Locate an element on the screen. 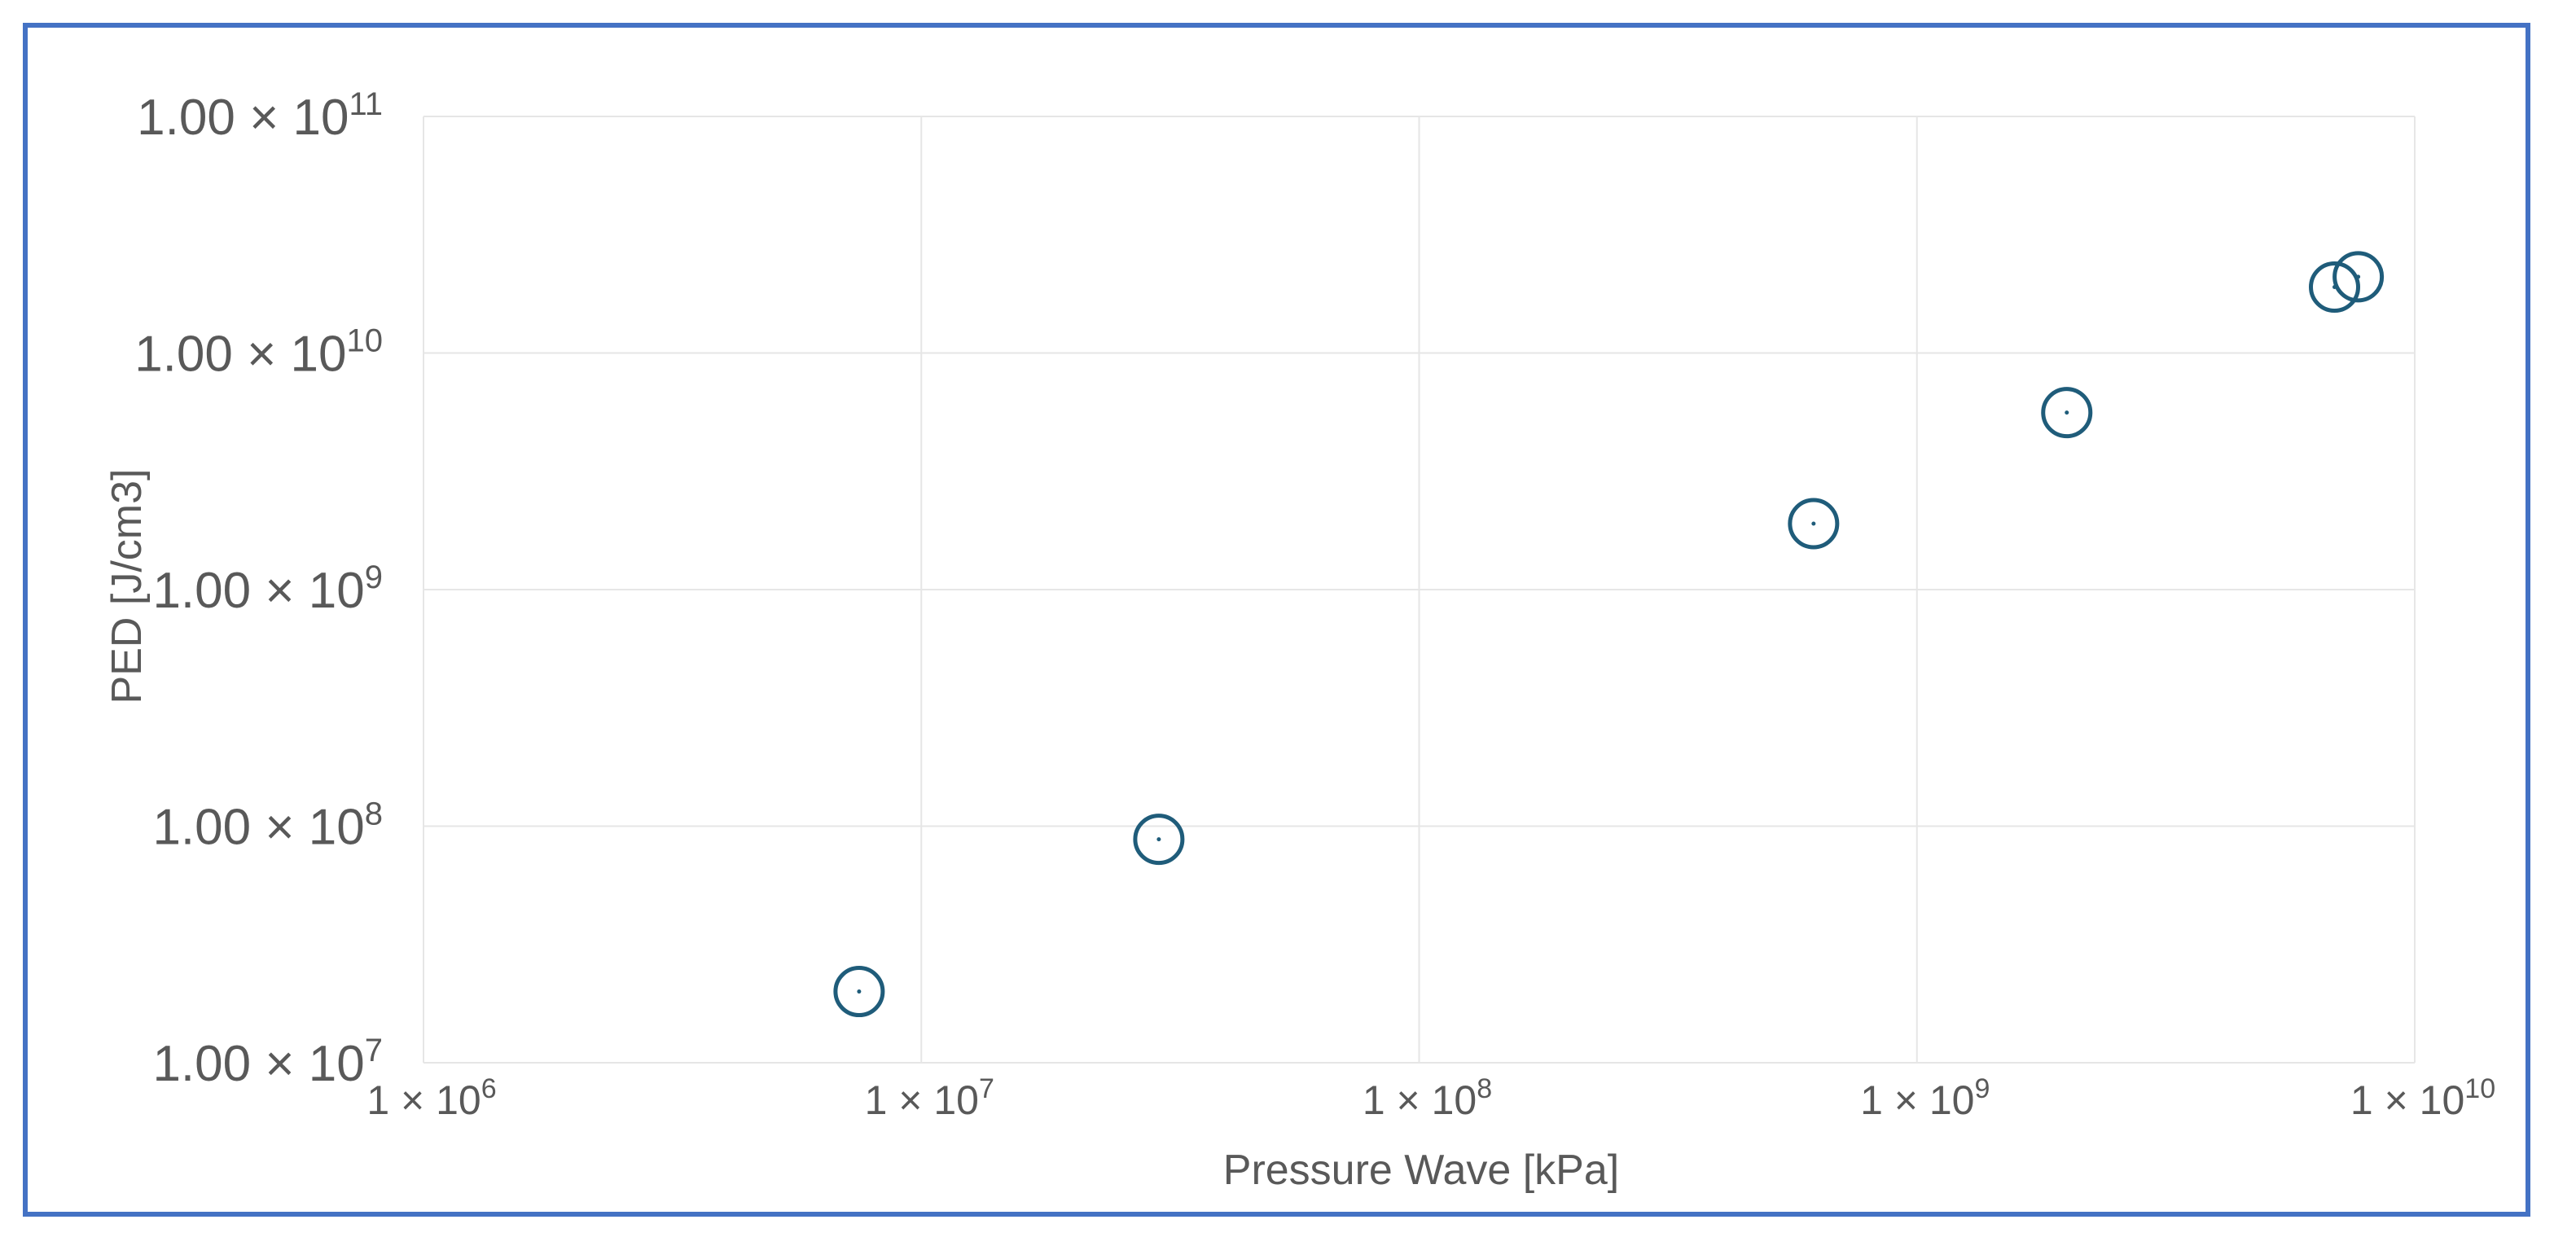  y-tick-label: 1.00 × 108 is located at coordinates (267, 826).